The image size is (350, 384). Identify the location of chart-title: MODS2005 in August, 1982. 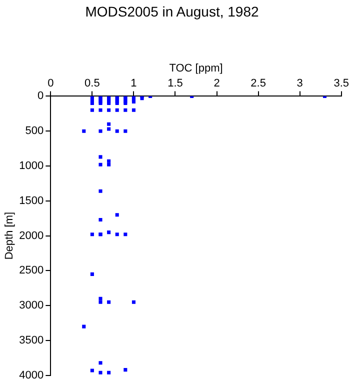
(172, 11).